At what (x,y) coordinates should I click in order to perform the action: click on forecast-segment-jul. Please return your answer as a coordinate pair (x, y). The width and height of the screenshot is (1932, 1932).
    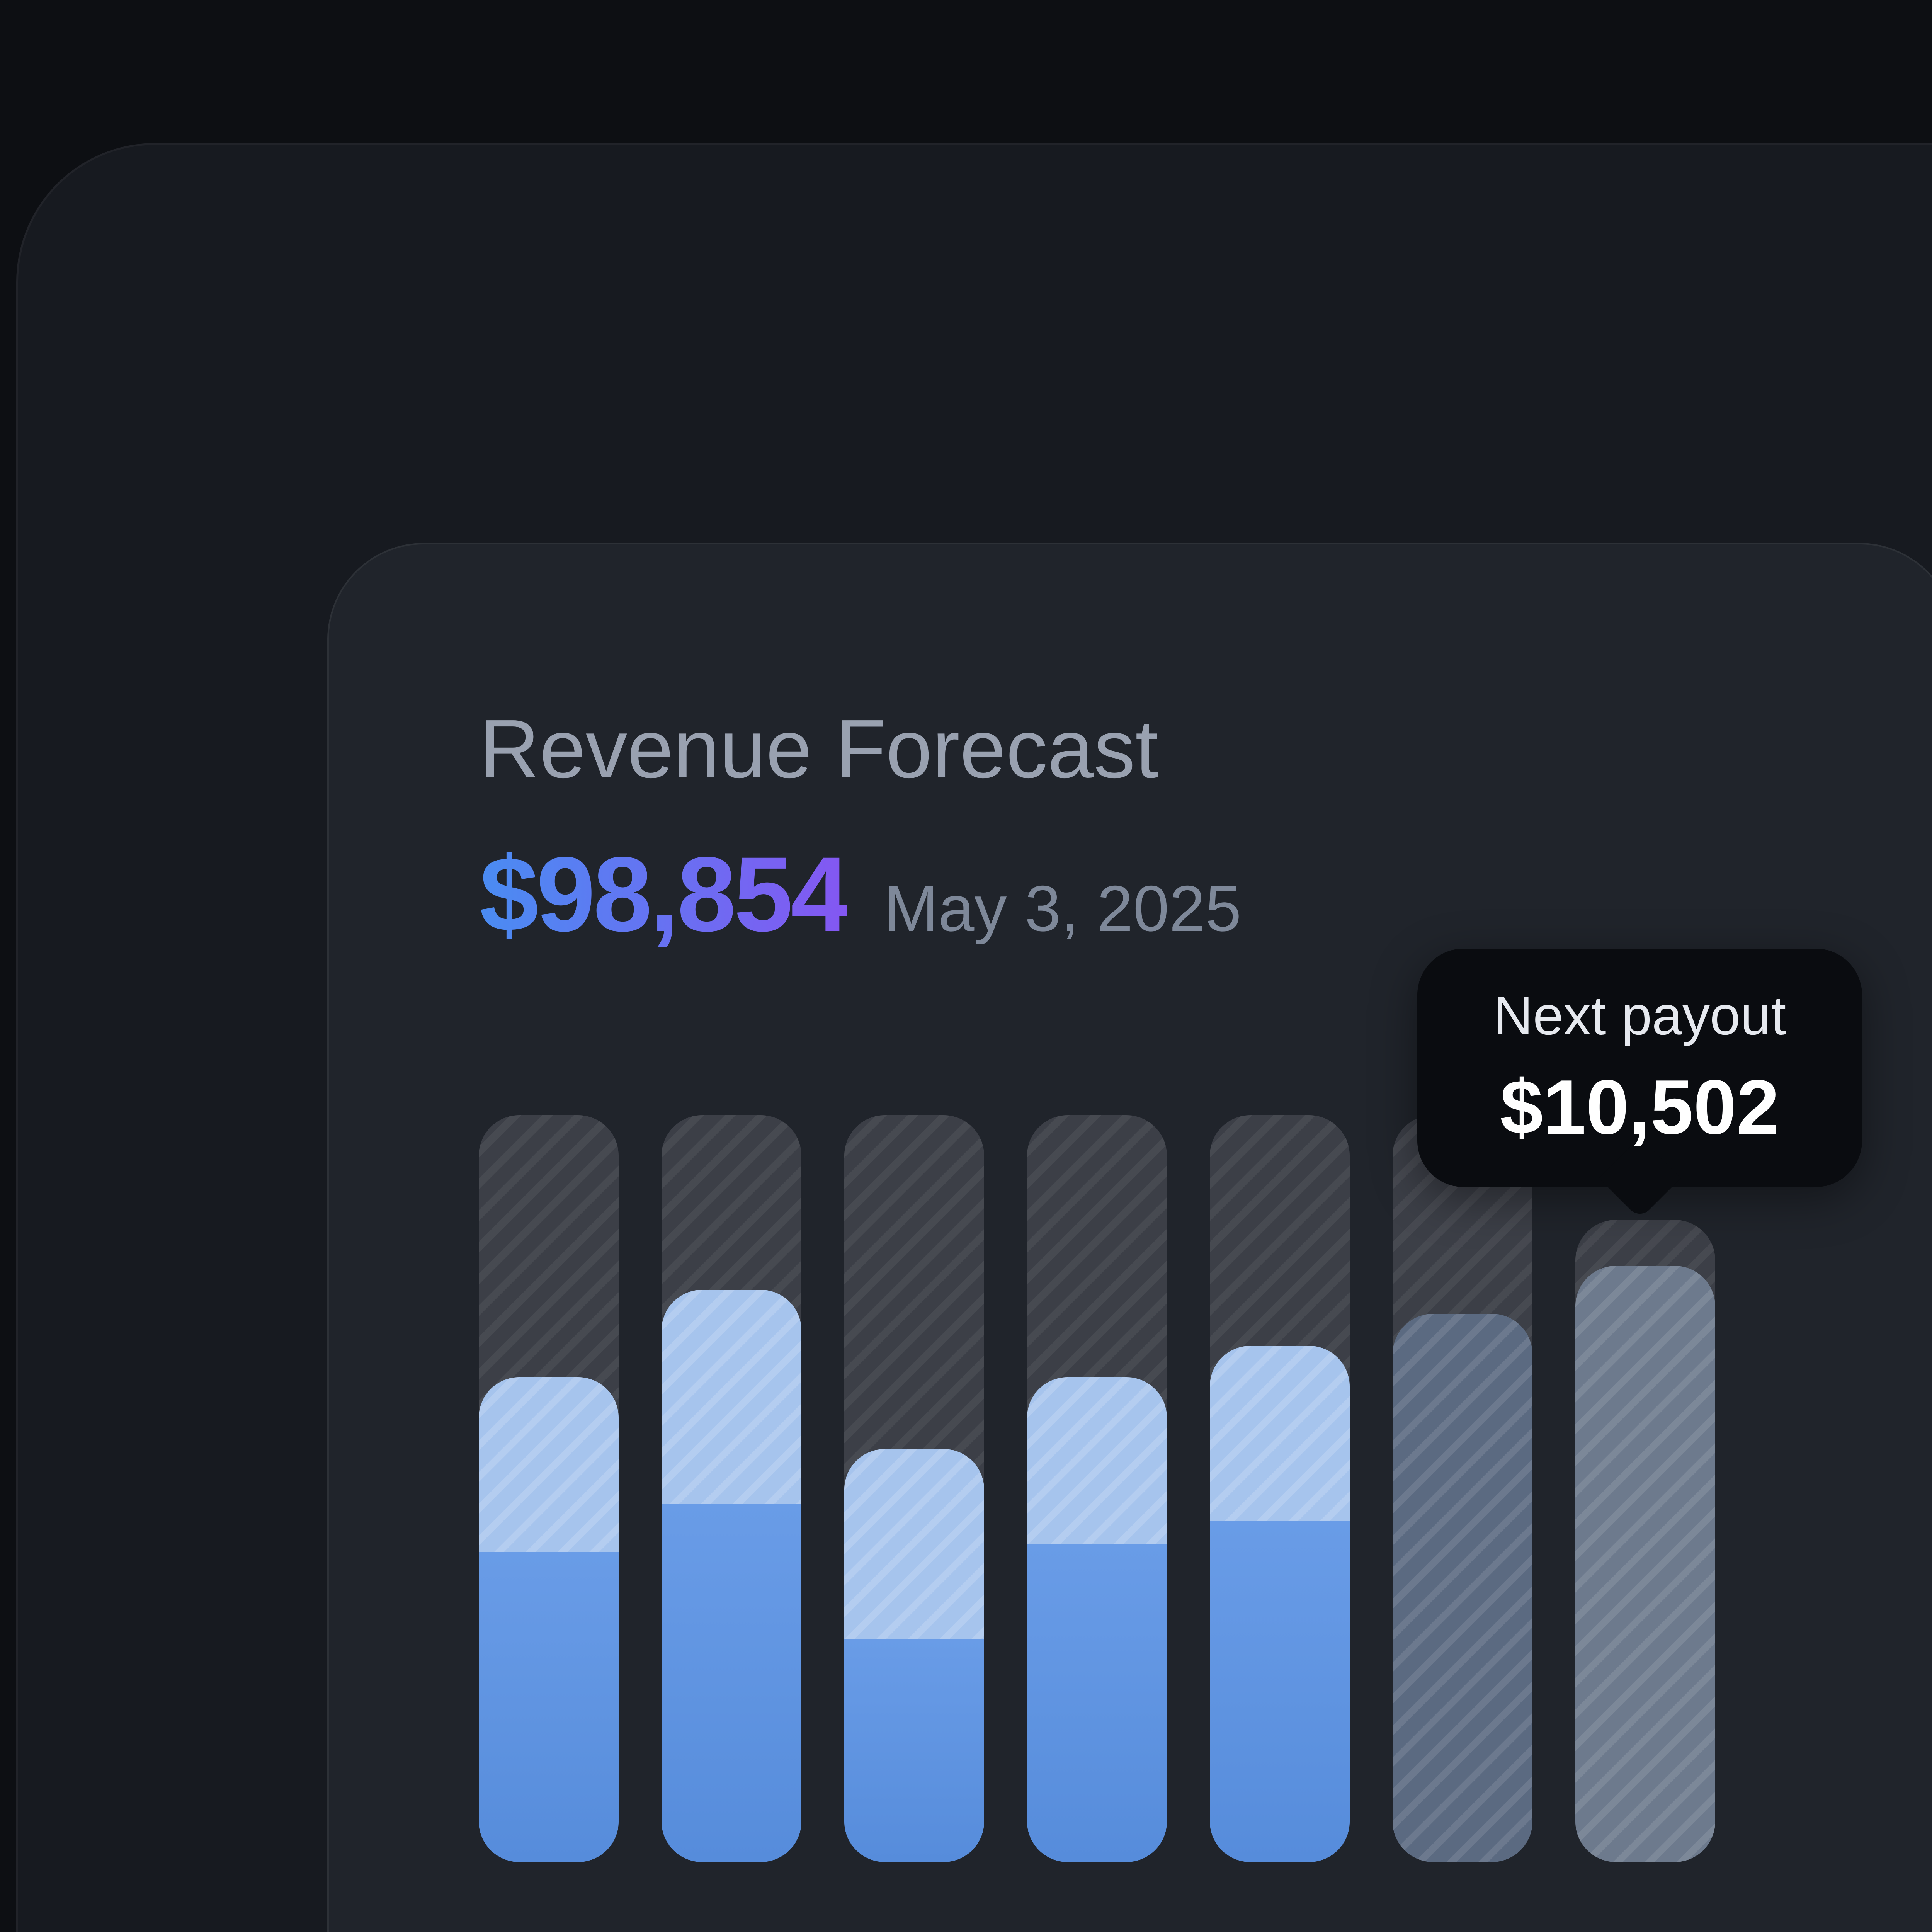
    Looking at the image, I should click on (1645, 1564).